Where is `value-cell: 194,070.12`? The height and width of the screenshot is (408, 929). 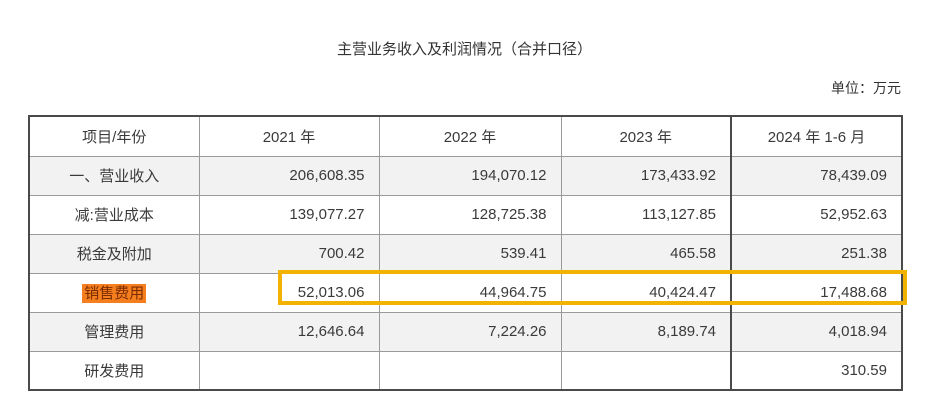 value-cell: 194,070.12 is located at coordinates (470, 175).